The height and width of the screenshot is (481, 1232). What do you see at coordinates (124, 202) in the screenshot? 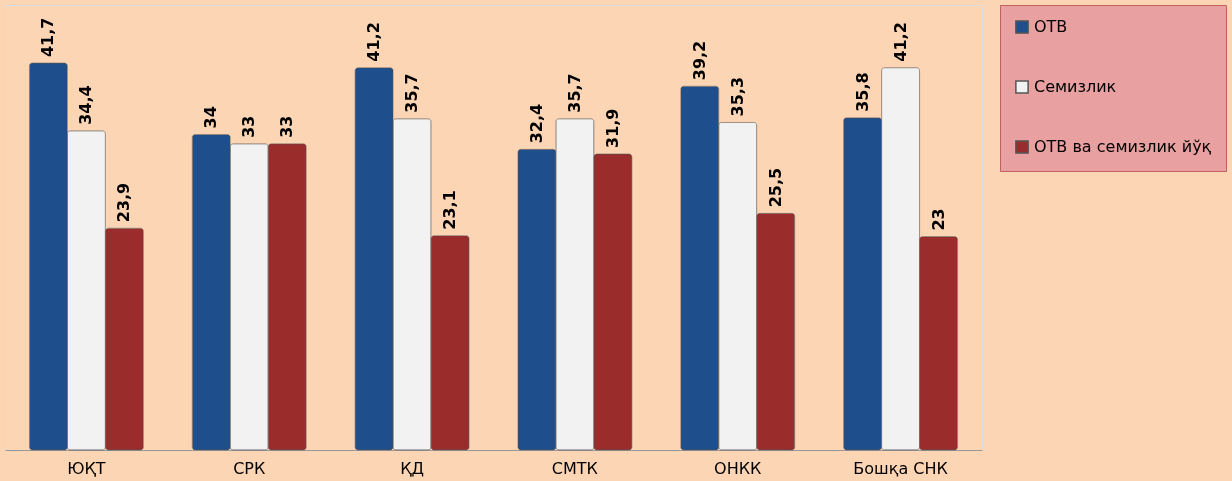
I see `data-label: 23,9` at bounding box center [124, 202].